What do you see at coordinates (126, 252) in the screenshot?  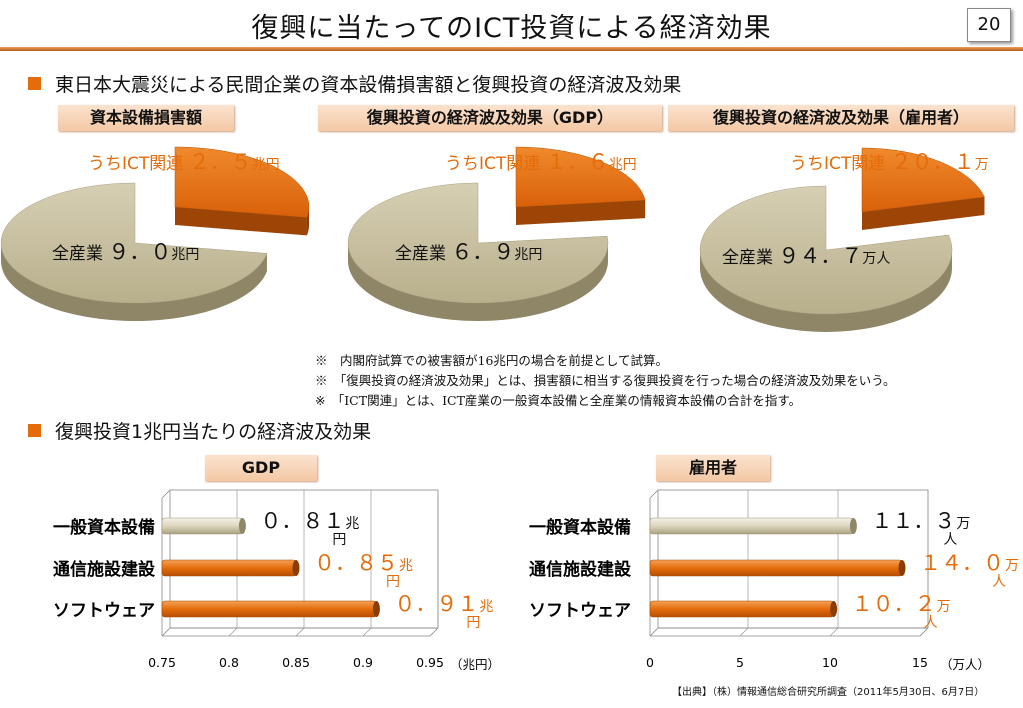 I see `pie1-total-label: 全産業 ９．０兆円` at bounding box center [126, 252].